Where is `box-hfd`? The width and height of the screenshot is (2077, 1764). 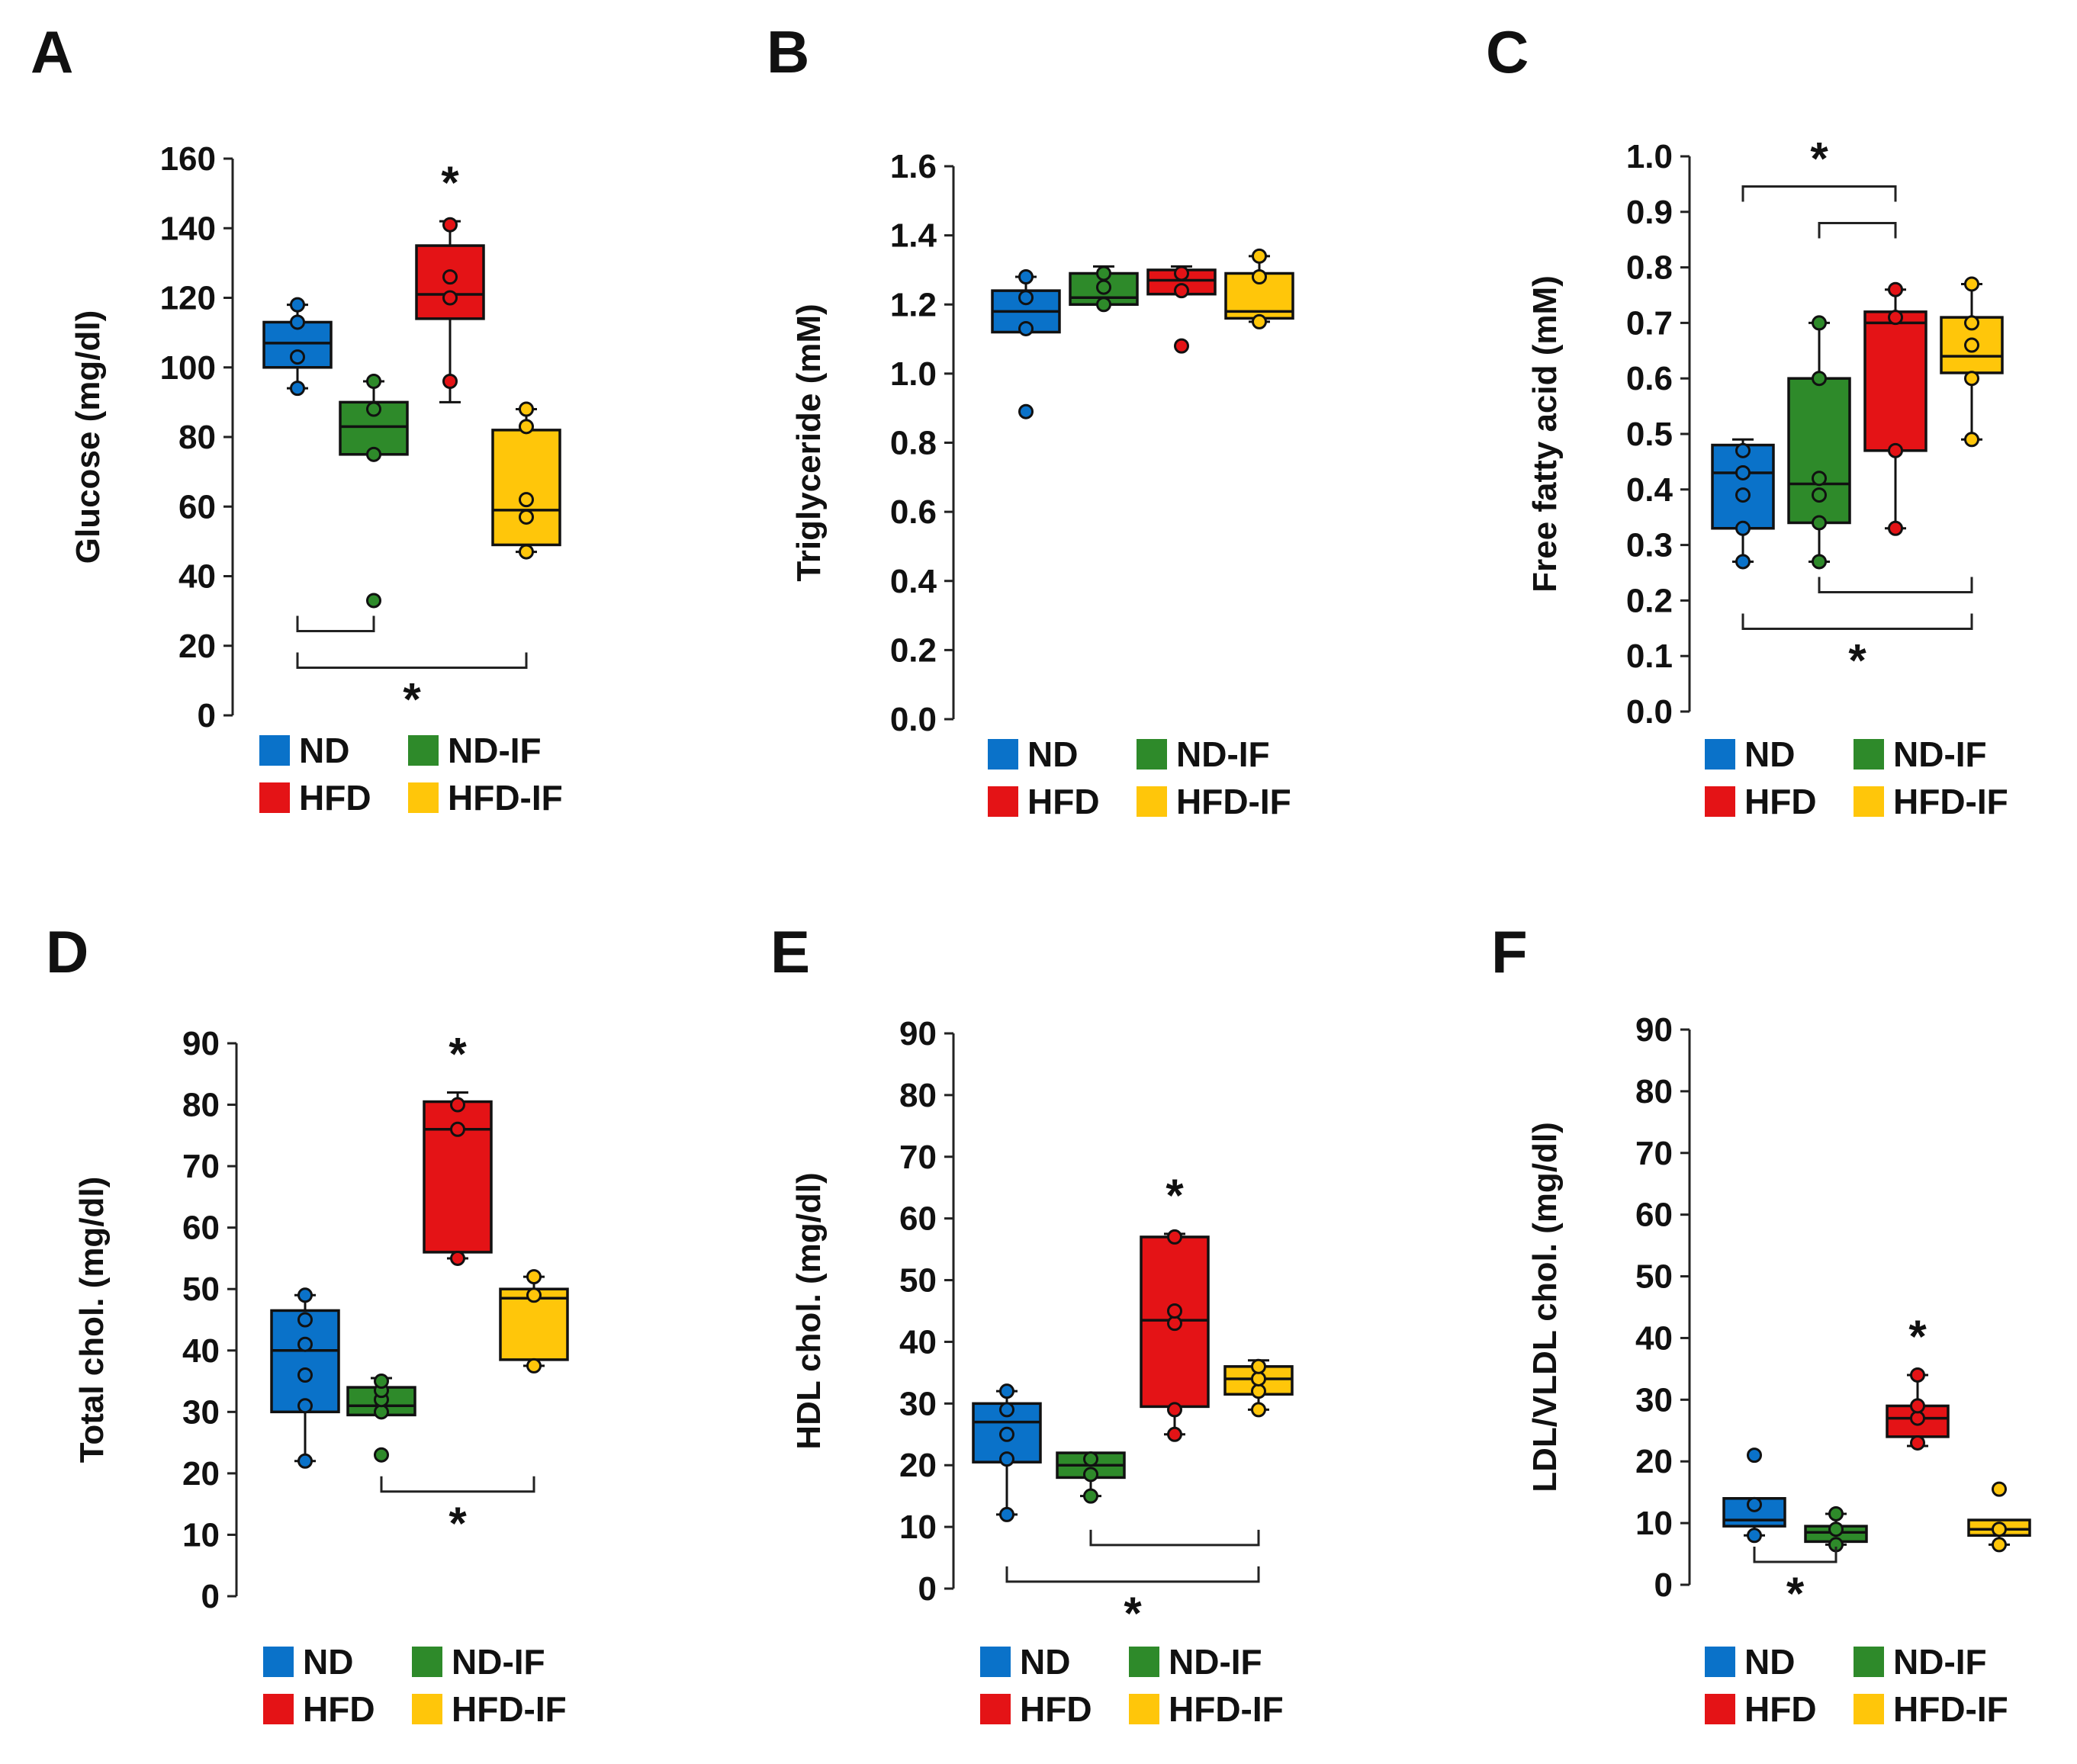 box-hfd is located at coordinates (1918, 1409).